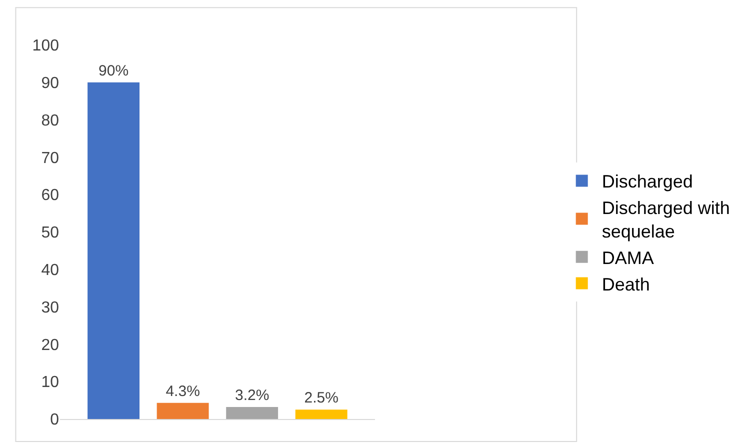 Image resolution: width=748 pixels, height=444 pixels. Describe the element at coordinates (626, 284) in the screenshot. I see `legend-label: Death` at that location.